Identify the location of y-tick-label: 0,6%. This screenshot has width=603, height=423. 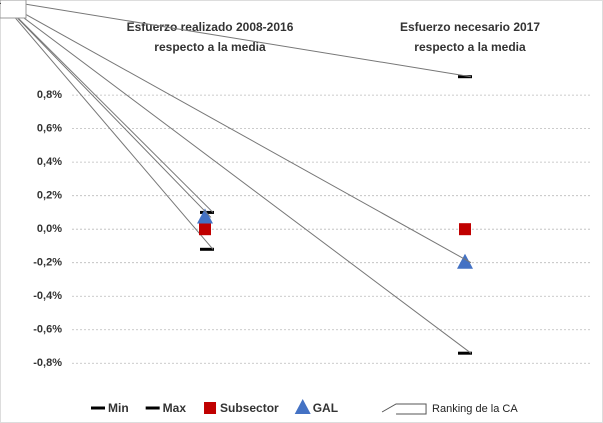
(49, 129).